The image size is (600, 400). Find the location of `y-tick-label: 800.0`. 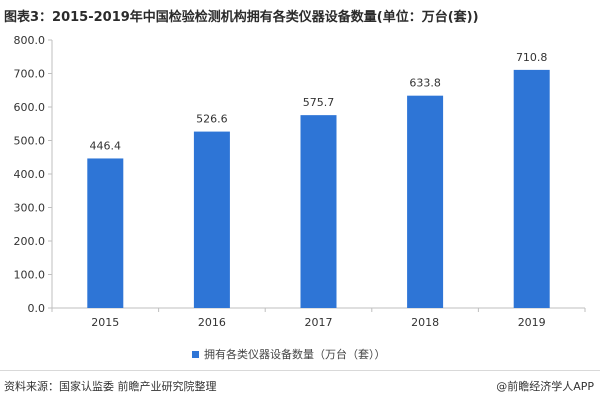

y-tick-label: 800.0 is located at coordinates (30, 40).